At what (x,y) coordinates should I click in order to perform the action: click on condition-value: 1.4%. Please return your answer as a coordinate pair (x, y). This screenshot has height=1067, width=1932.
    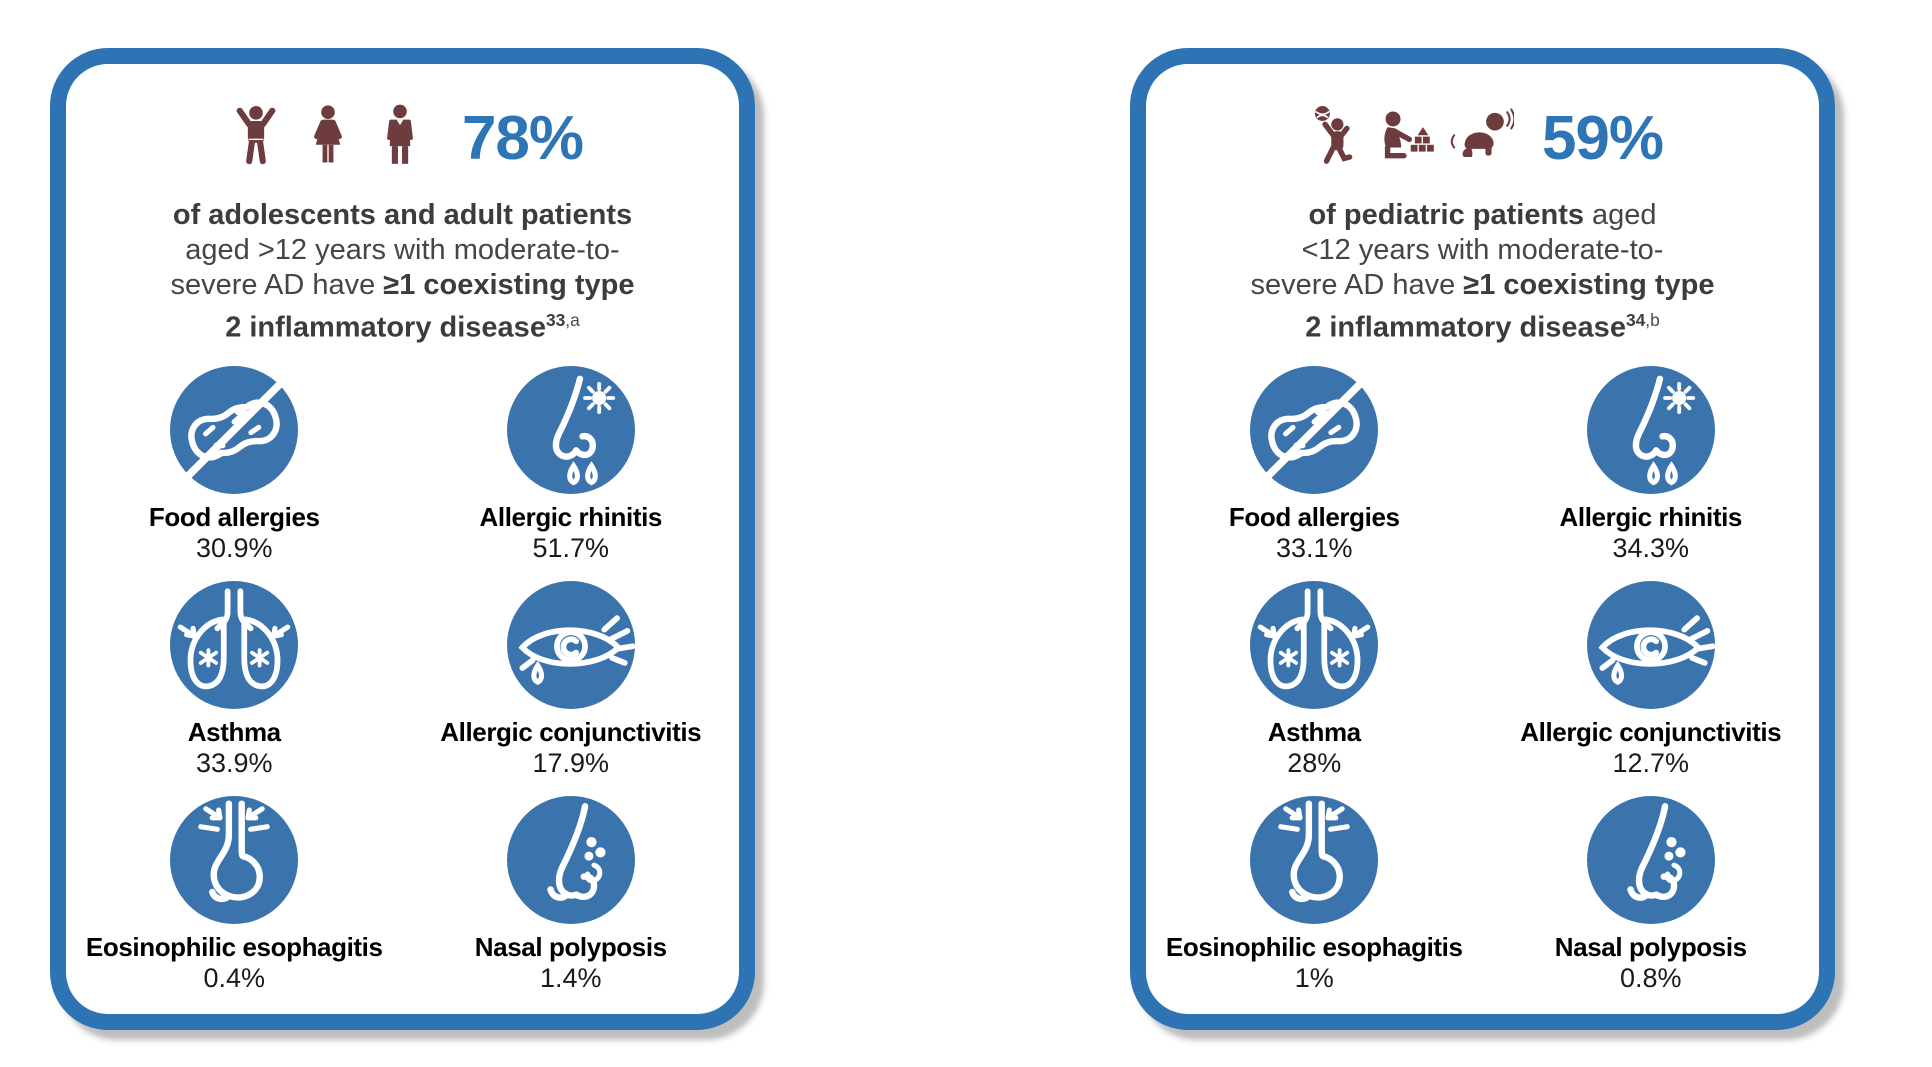
    Looking at the image, I should click on (570, 977).